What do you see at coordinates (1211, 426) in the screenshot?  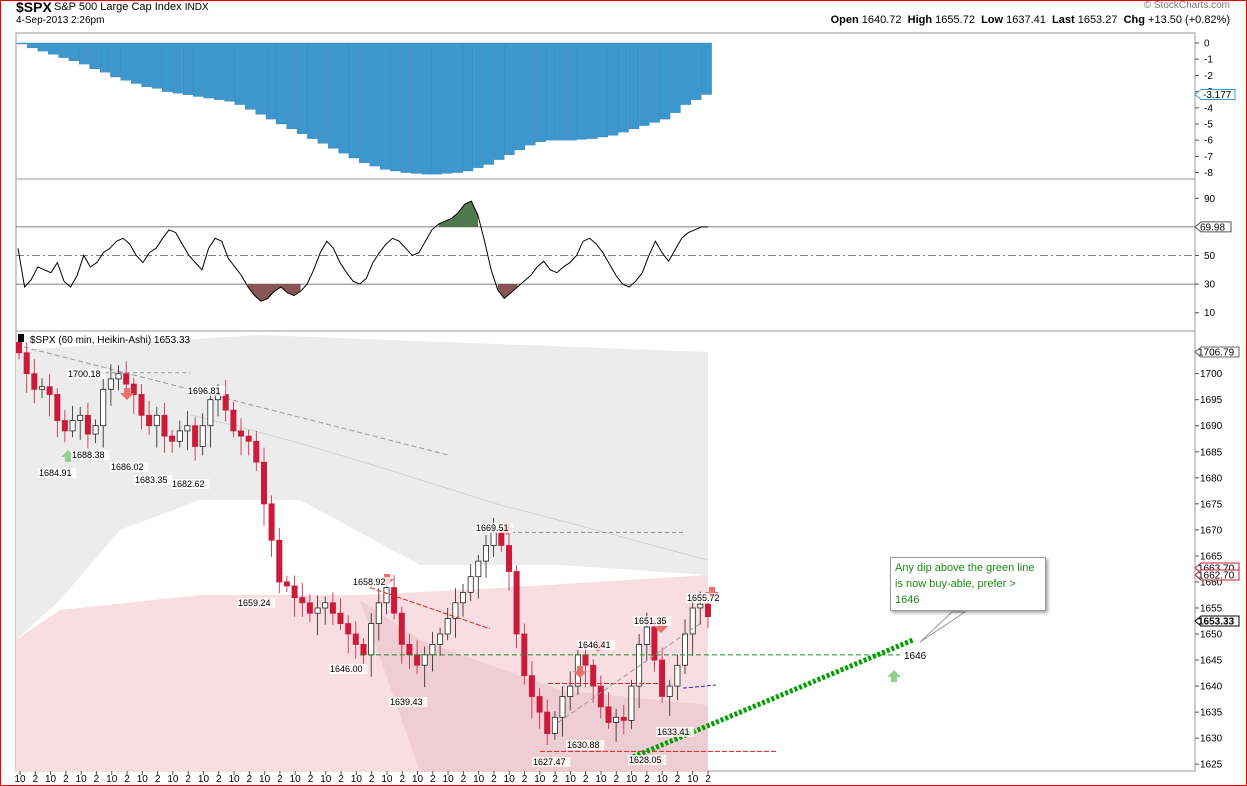 I see `price-tick-label: 1690` at bounding box center [1211, 426].